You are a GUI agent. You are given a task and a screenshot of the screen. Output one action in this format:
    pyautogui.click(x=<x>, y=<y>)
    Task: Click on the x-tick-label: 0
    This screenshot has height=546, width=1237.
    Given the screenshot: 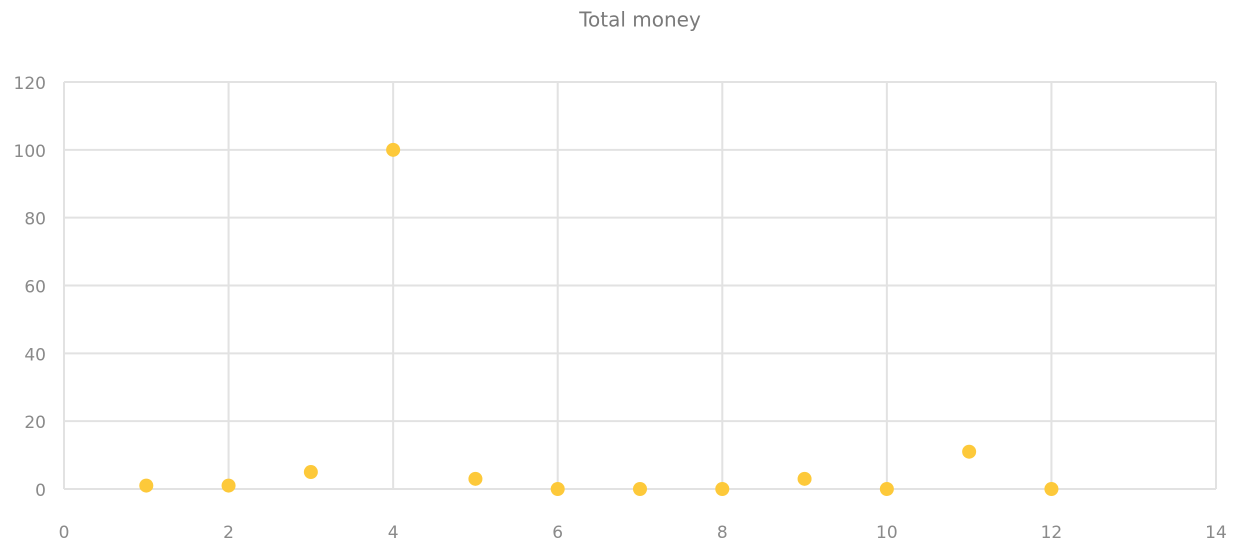 What is the action you would take?
    pyautogui.click(x=64, y=533)
    